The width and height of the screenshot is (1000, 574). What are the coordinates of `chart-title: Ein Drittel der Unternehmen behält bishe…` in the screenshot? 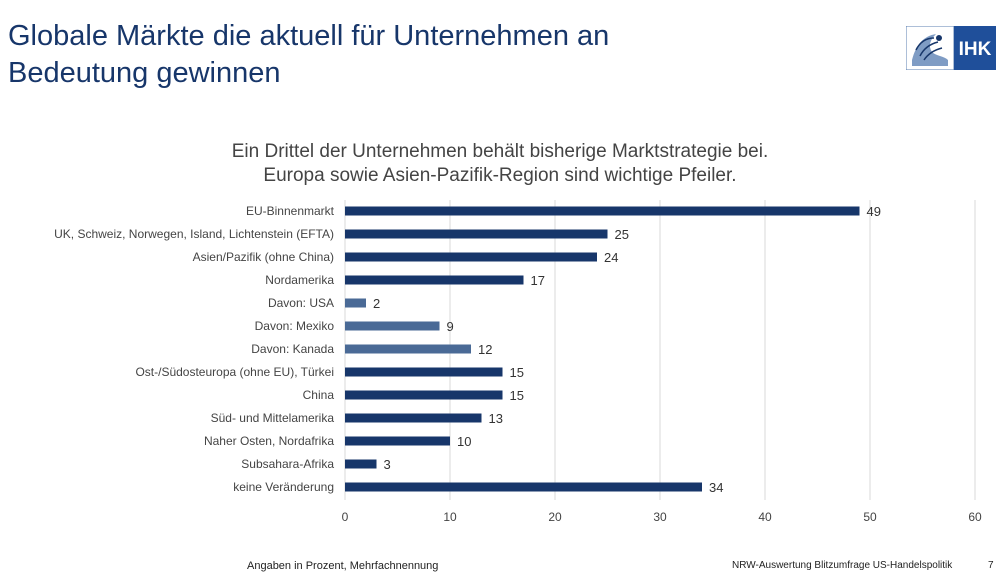 It's located at (500, 164).